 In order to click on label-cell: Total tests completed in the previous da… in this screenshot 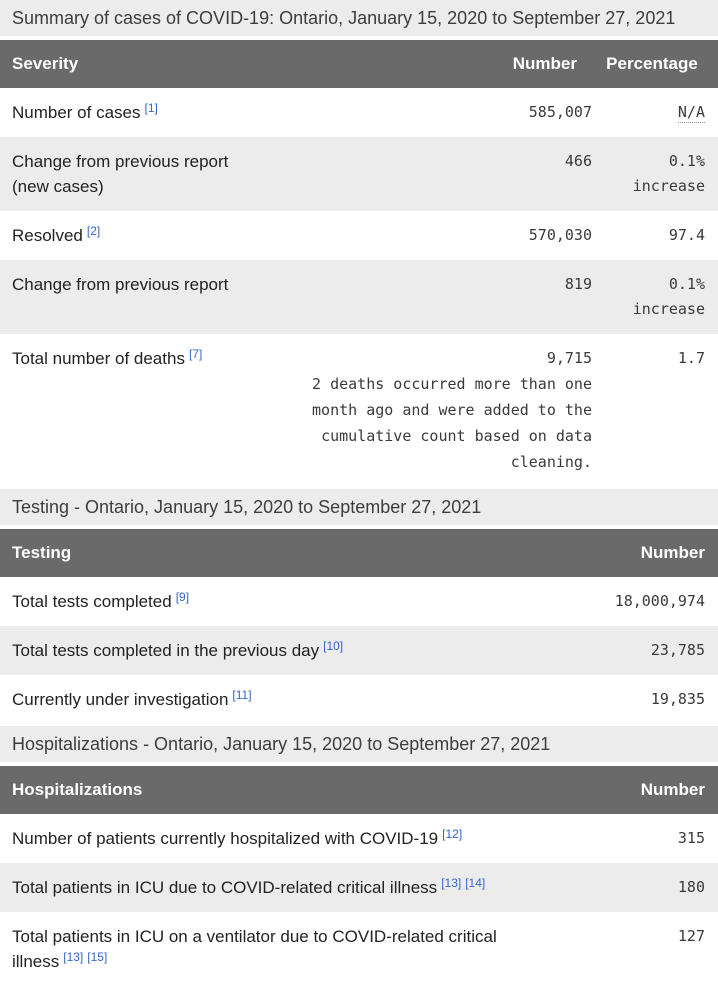, I will do `click(274, 650)`.